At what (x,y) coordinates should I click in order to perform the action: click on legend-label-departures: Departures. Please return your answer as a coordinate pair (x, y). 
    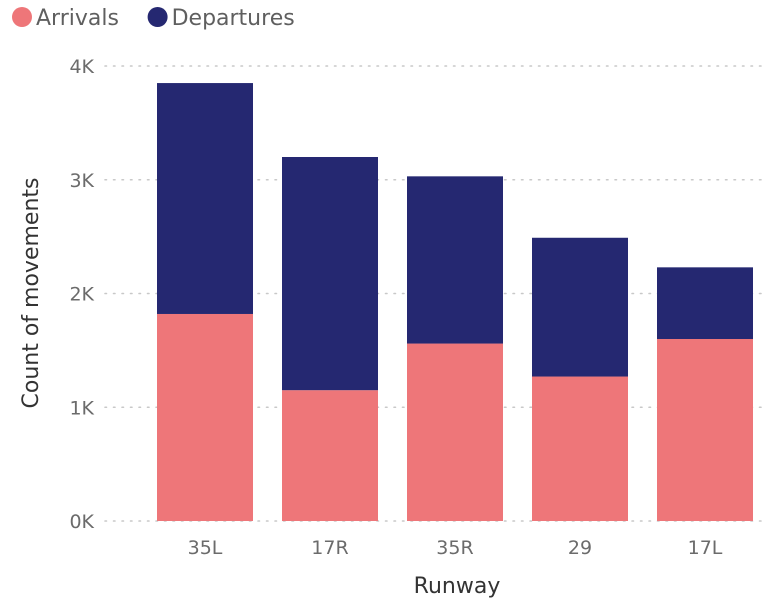
    Looking at the image, I should click on (233, 18).